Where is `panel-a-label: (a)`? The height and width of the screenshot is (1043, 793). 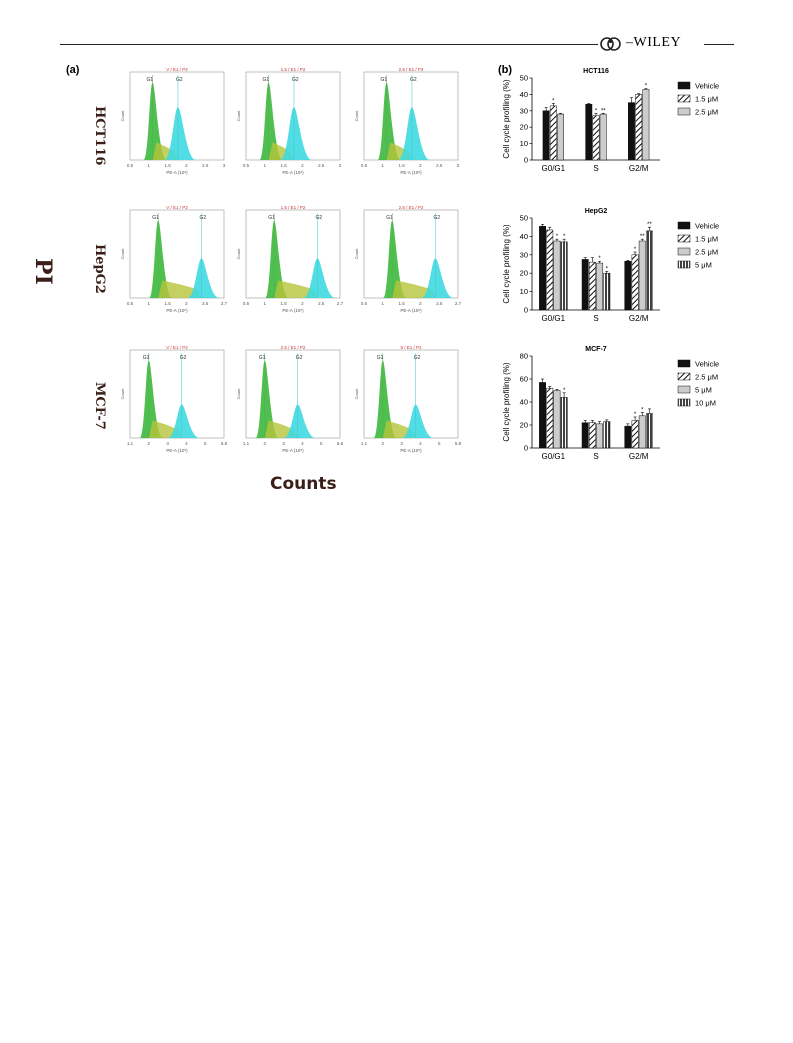 panel-a-label: (a) is located at coordinates (73, 70).